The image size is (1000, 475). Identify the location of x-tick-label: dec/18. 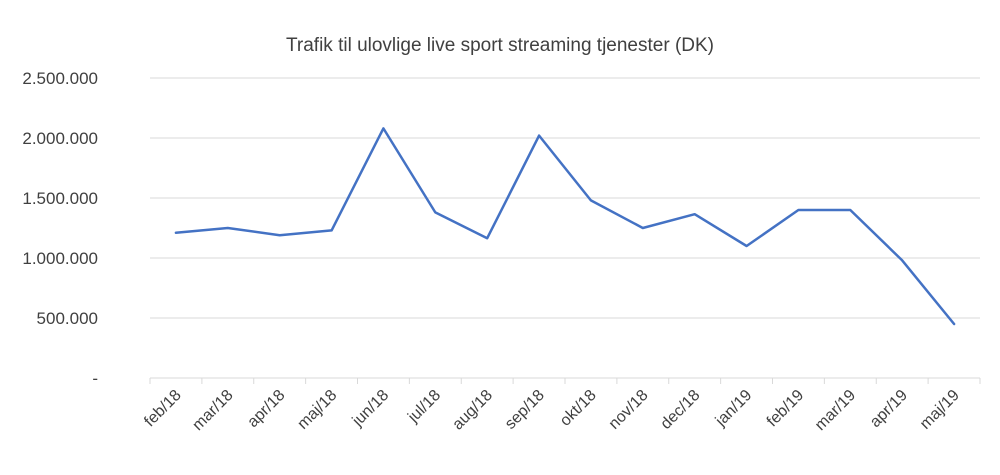
(681, 410).